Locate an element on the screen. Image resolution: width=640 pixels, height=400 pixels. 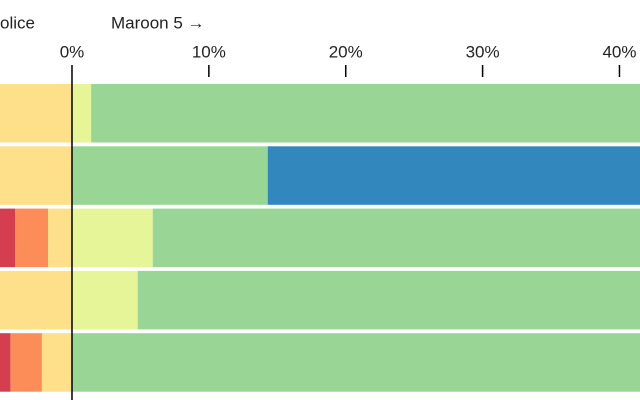
x-tick-label: 20% is located at coordinates (346, 51).